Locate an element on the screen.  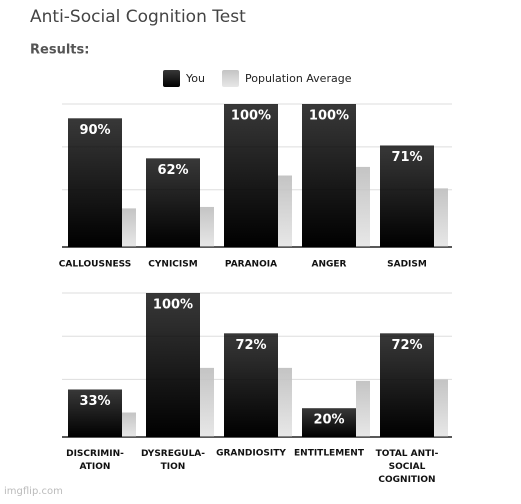
legend-label: You is located at coordinates (195, 78).